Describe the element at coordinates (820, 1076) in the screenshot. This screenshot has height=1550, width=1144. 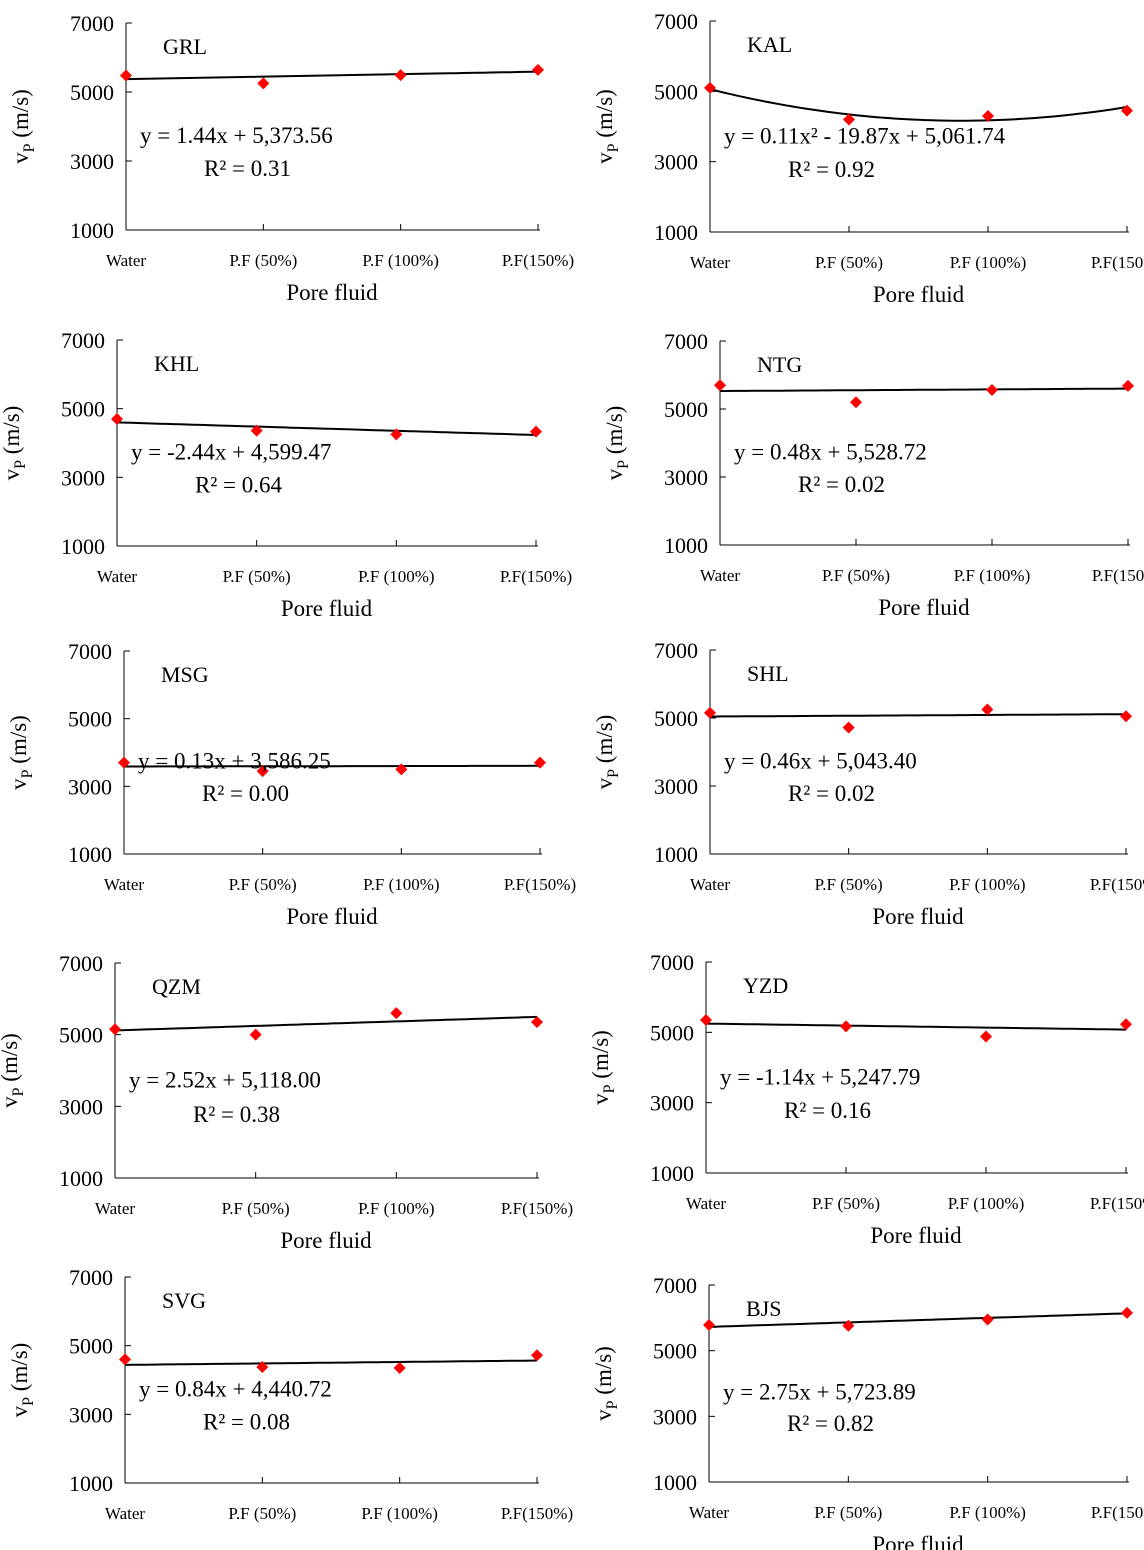
I see `trendline-equation: y = -1.14x + 5,247.79` at that location.